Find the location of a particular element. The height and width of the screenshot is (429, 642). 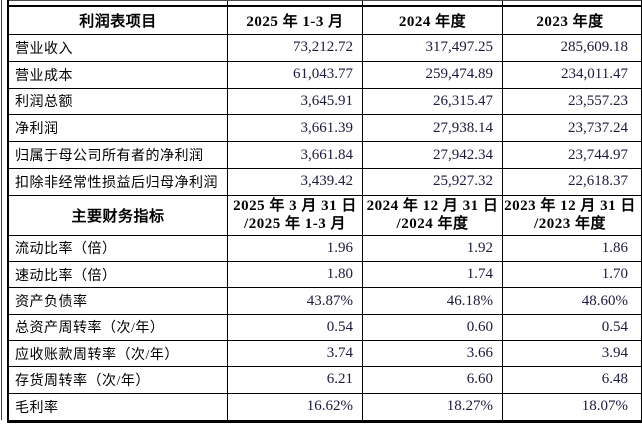

row-value: 18.07% is located at coordinates (604, 406).